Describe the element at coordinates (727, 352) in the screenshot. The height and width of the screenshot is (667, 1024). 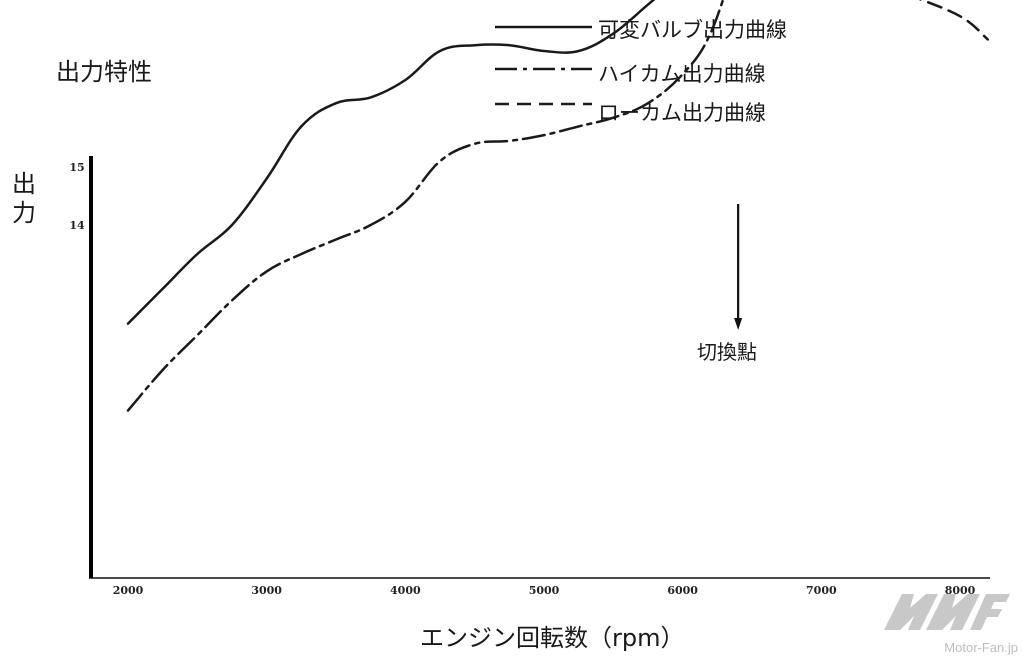
I see `switch-point-label: 切換點` at that location.